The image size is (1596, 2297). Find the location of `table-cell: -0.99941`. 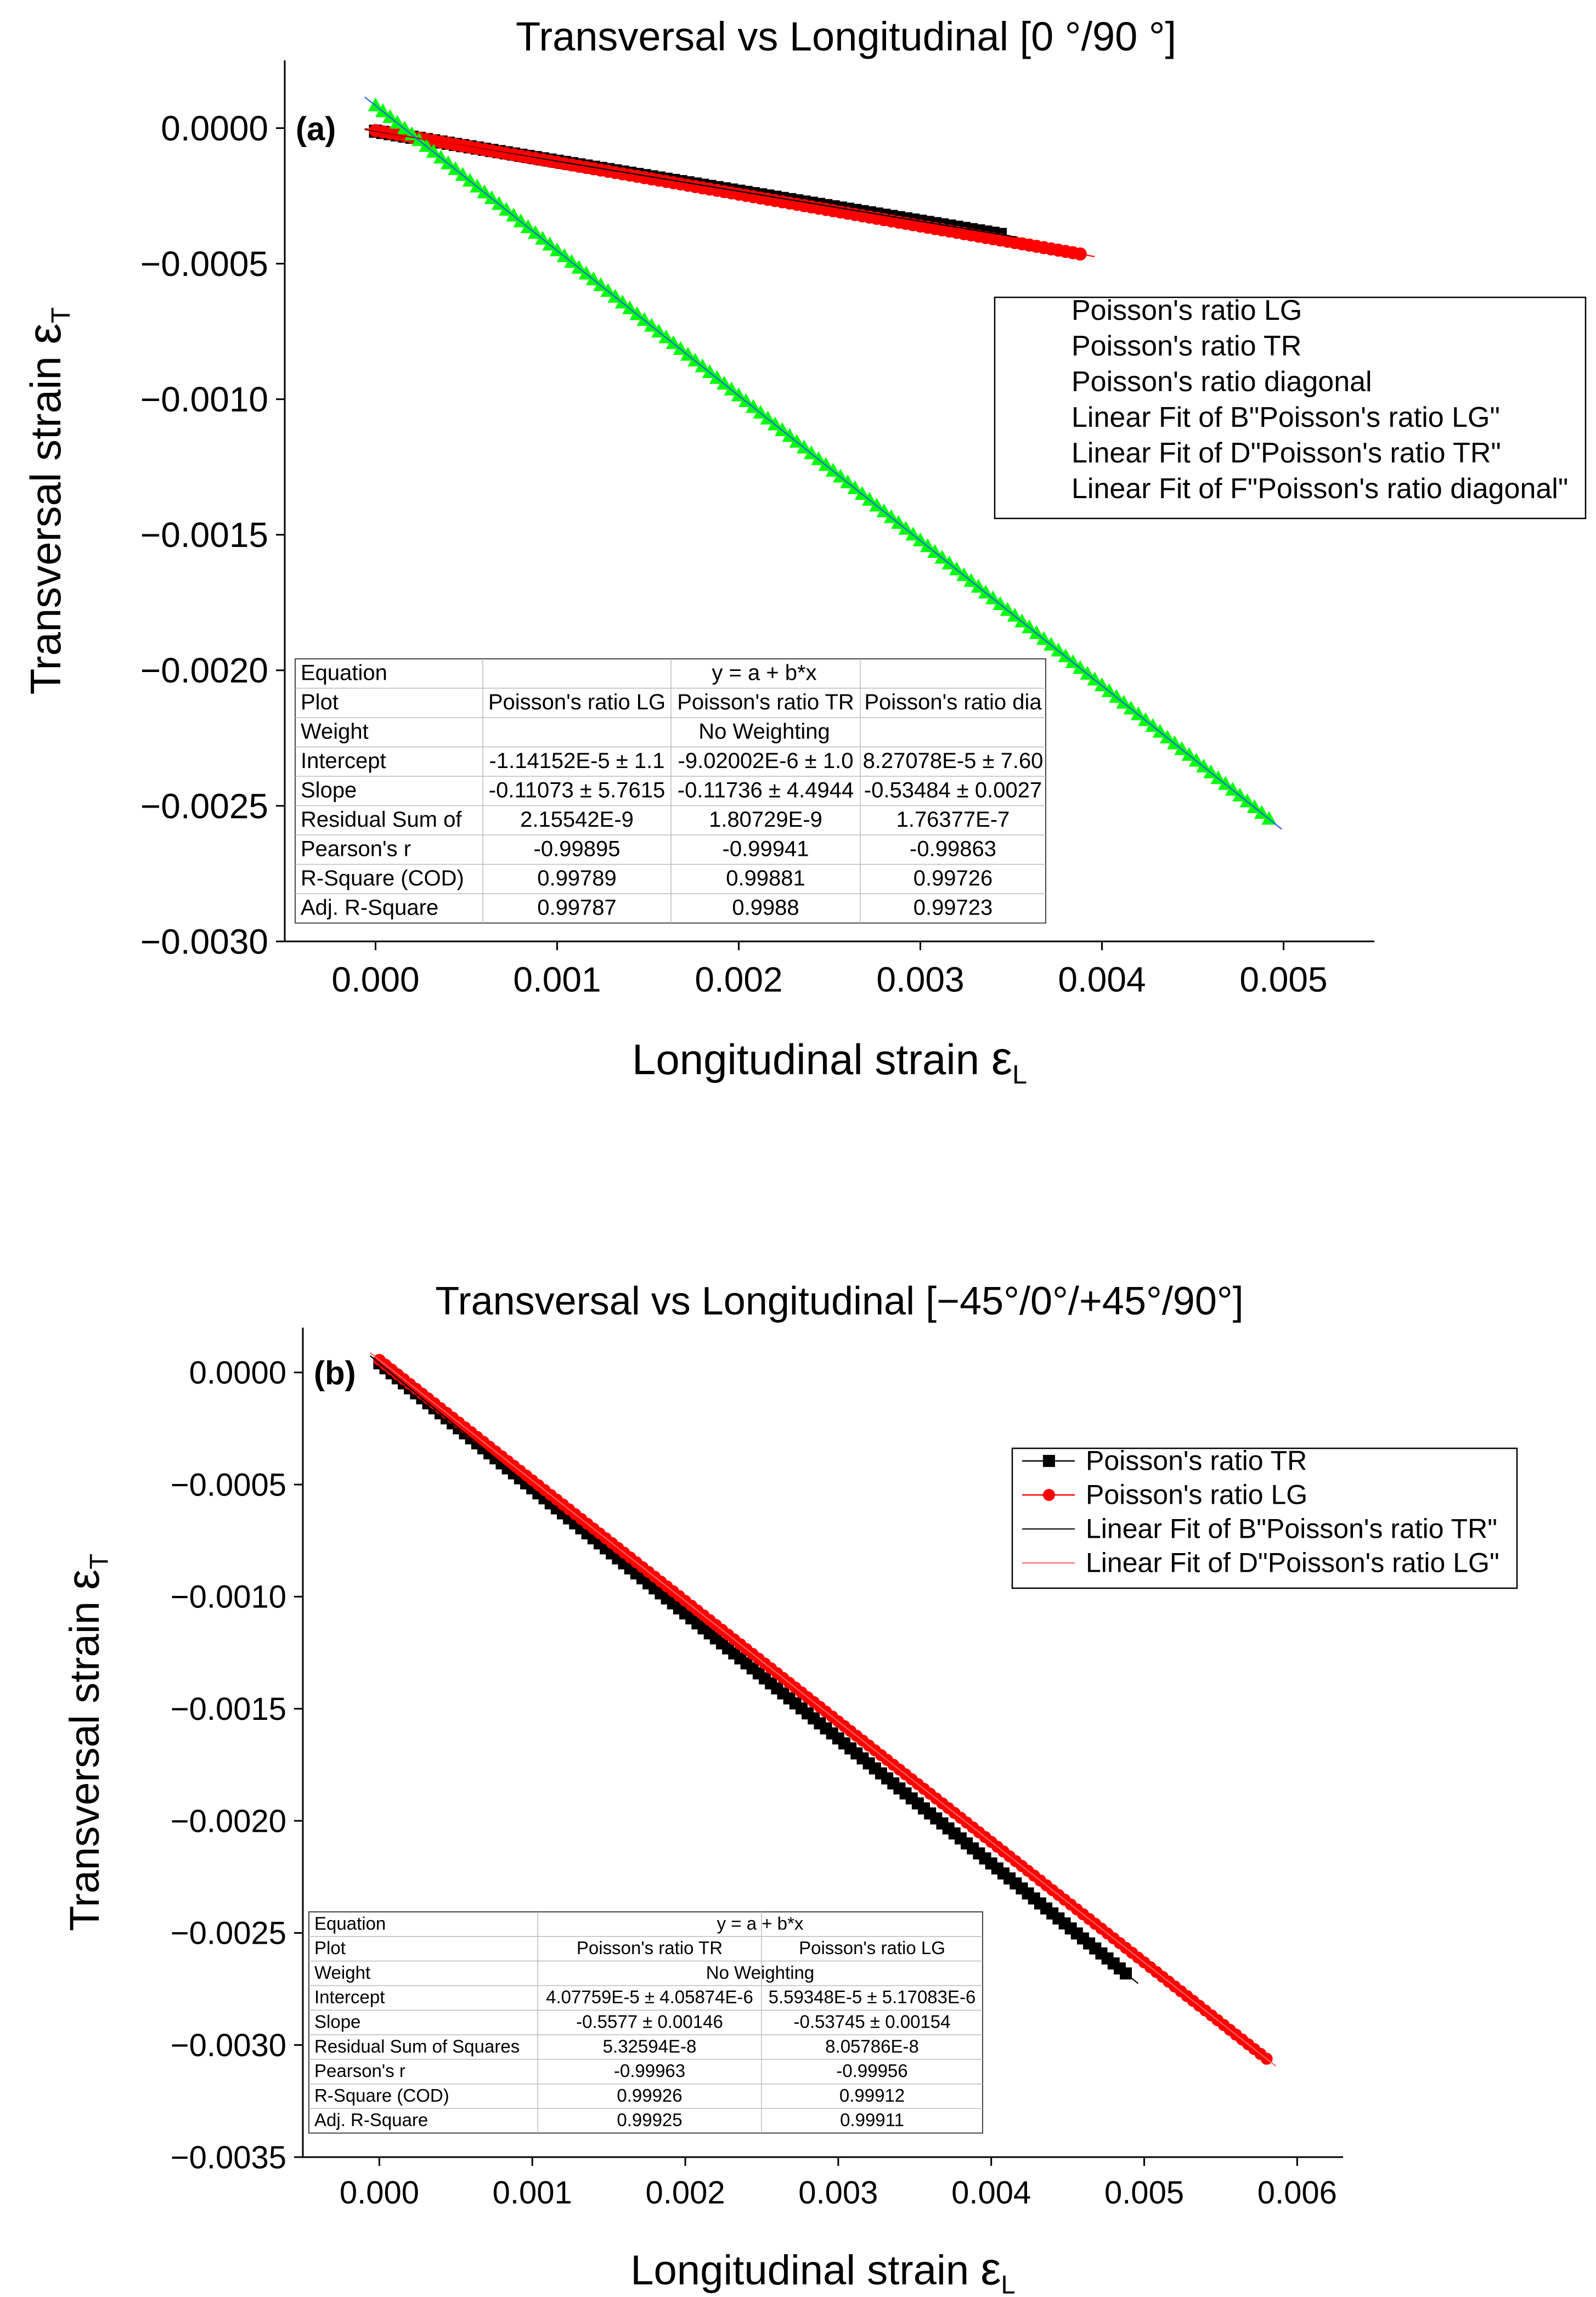

table-cell: -0.99941 is located at coordinates (766, 849).